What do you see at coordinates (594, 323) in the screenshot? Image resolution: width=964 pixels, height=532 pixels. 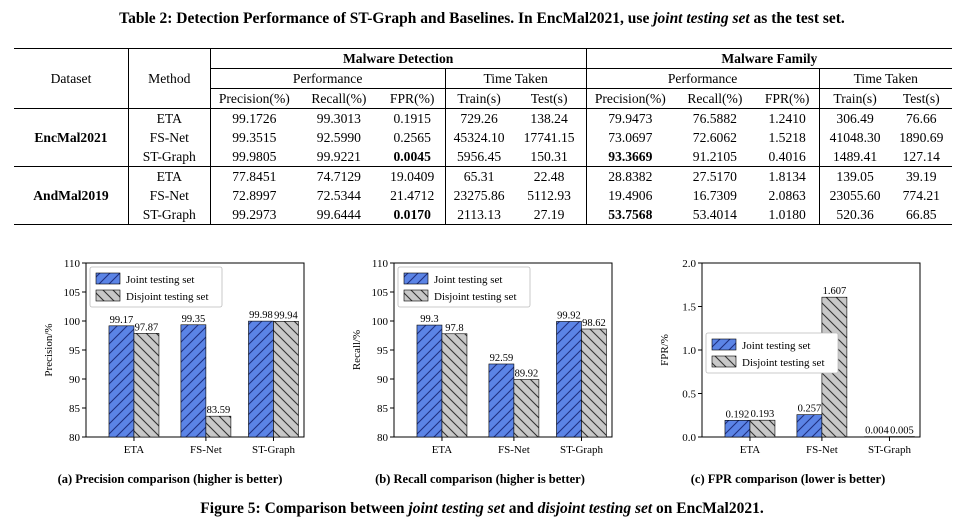 I see `bar-value-label: 98.62` at bounding box center [594, 323].